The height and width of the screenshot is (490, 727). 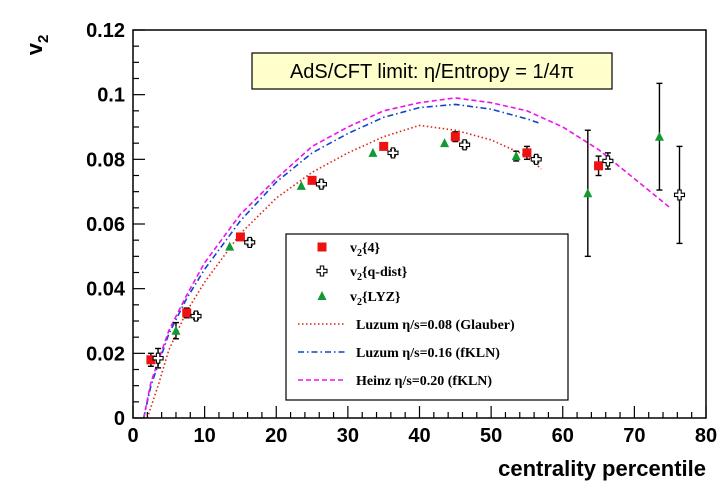 I want to click on y-tick-label: 0.06, so click(x=105, y=225).